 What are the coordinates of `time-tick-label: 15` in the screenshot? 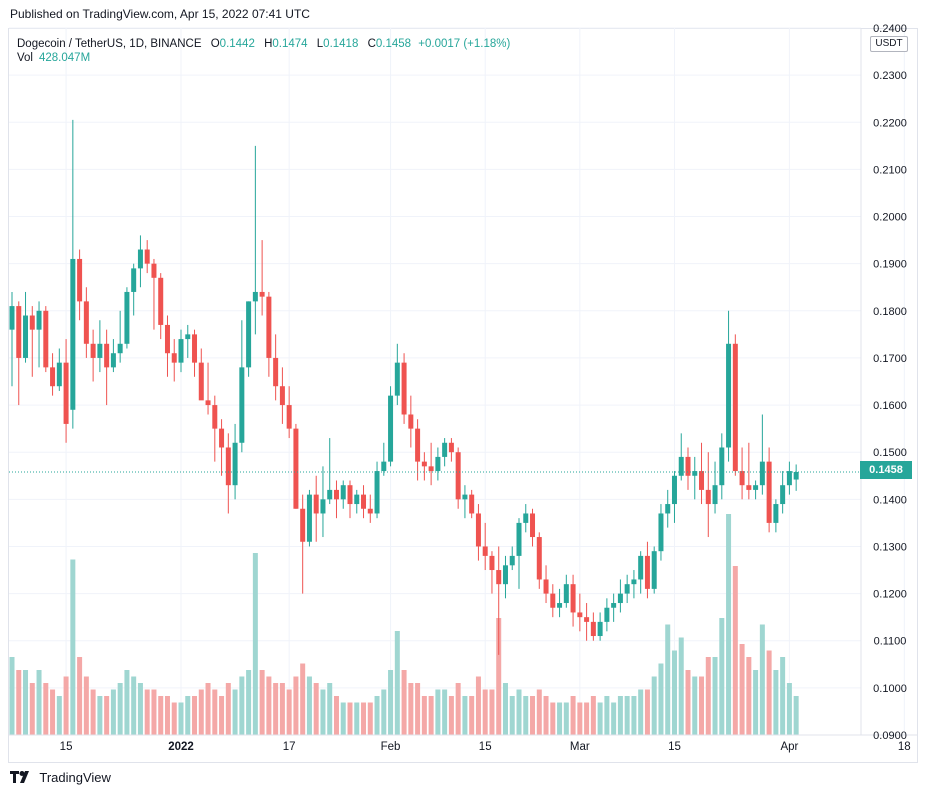 It's located at (485, 747).